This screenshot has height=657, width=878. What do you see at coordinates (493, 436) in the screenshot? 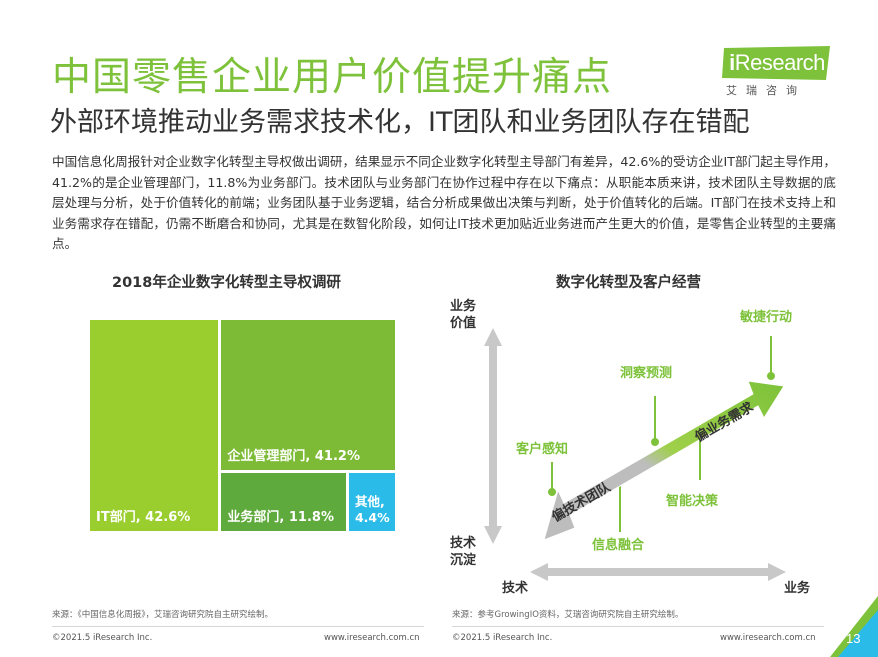
I see `y-axis-arrow` at bounding box center [493, 436].